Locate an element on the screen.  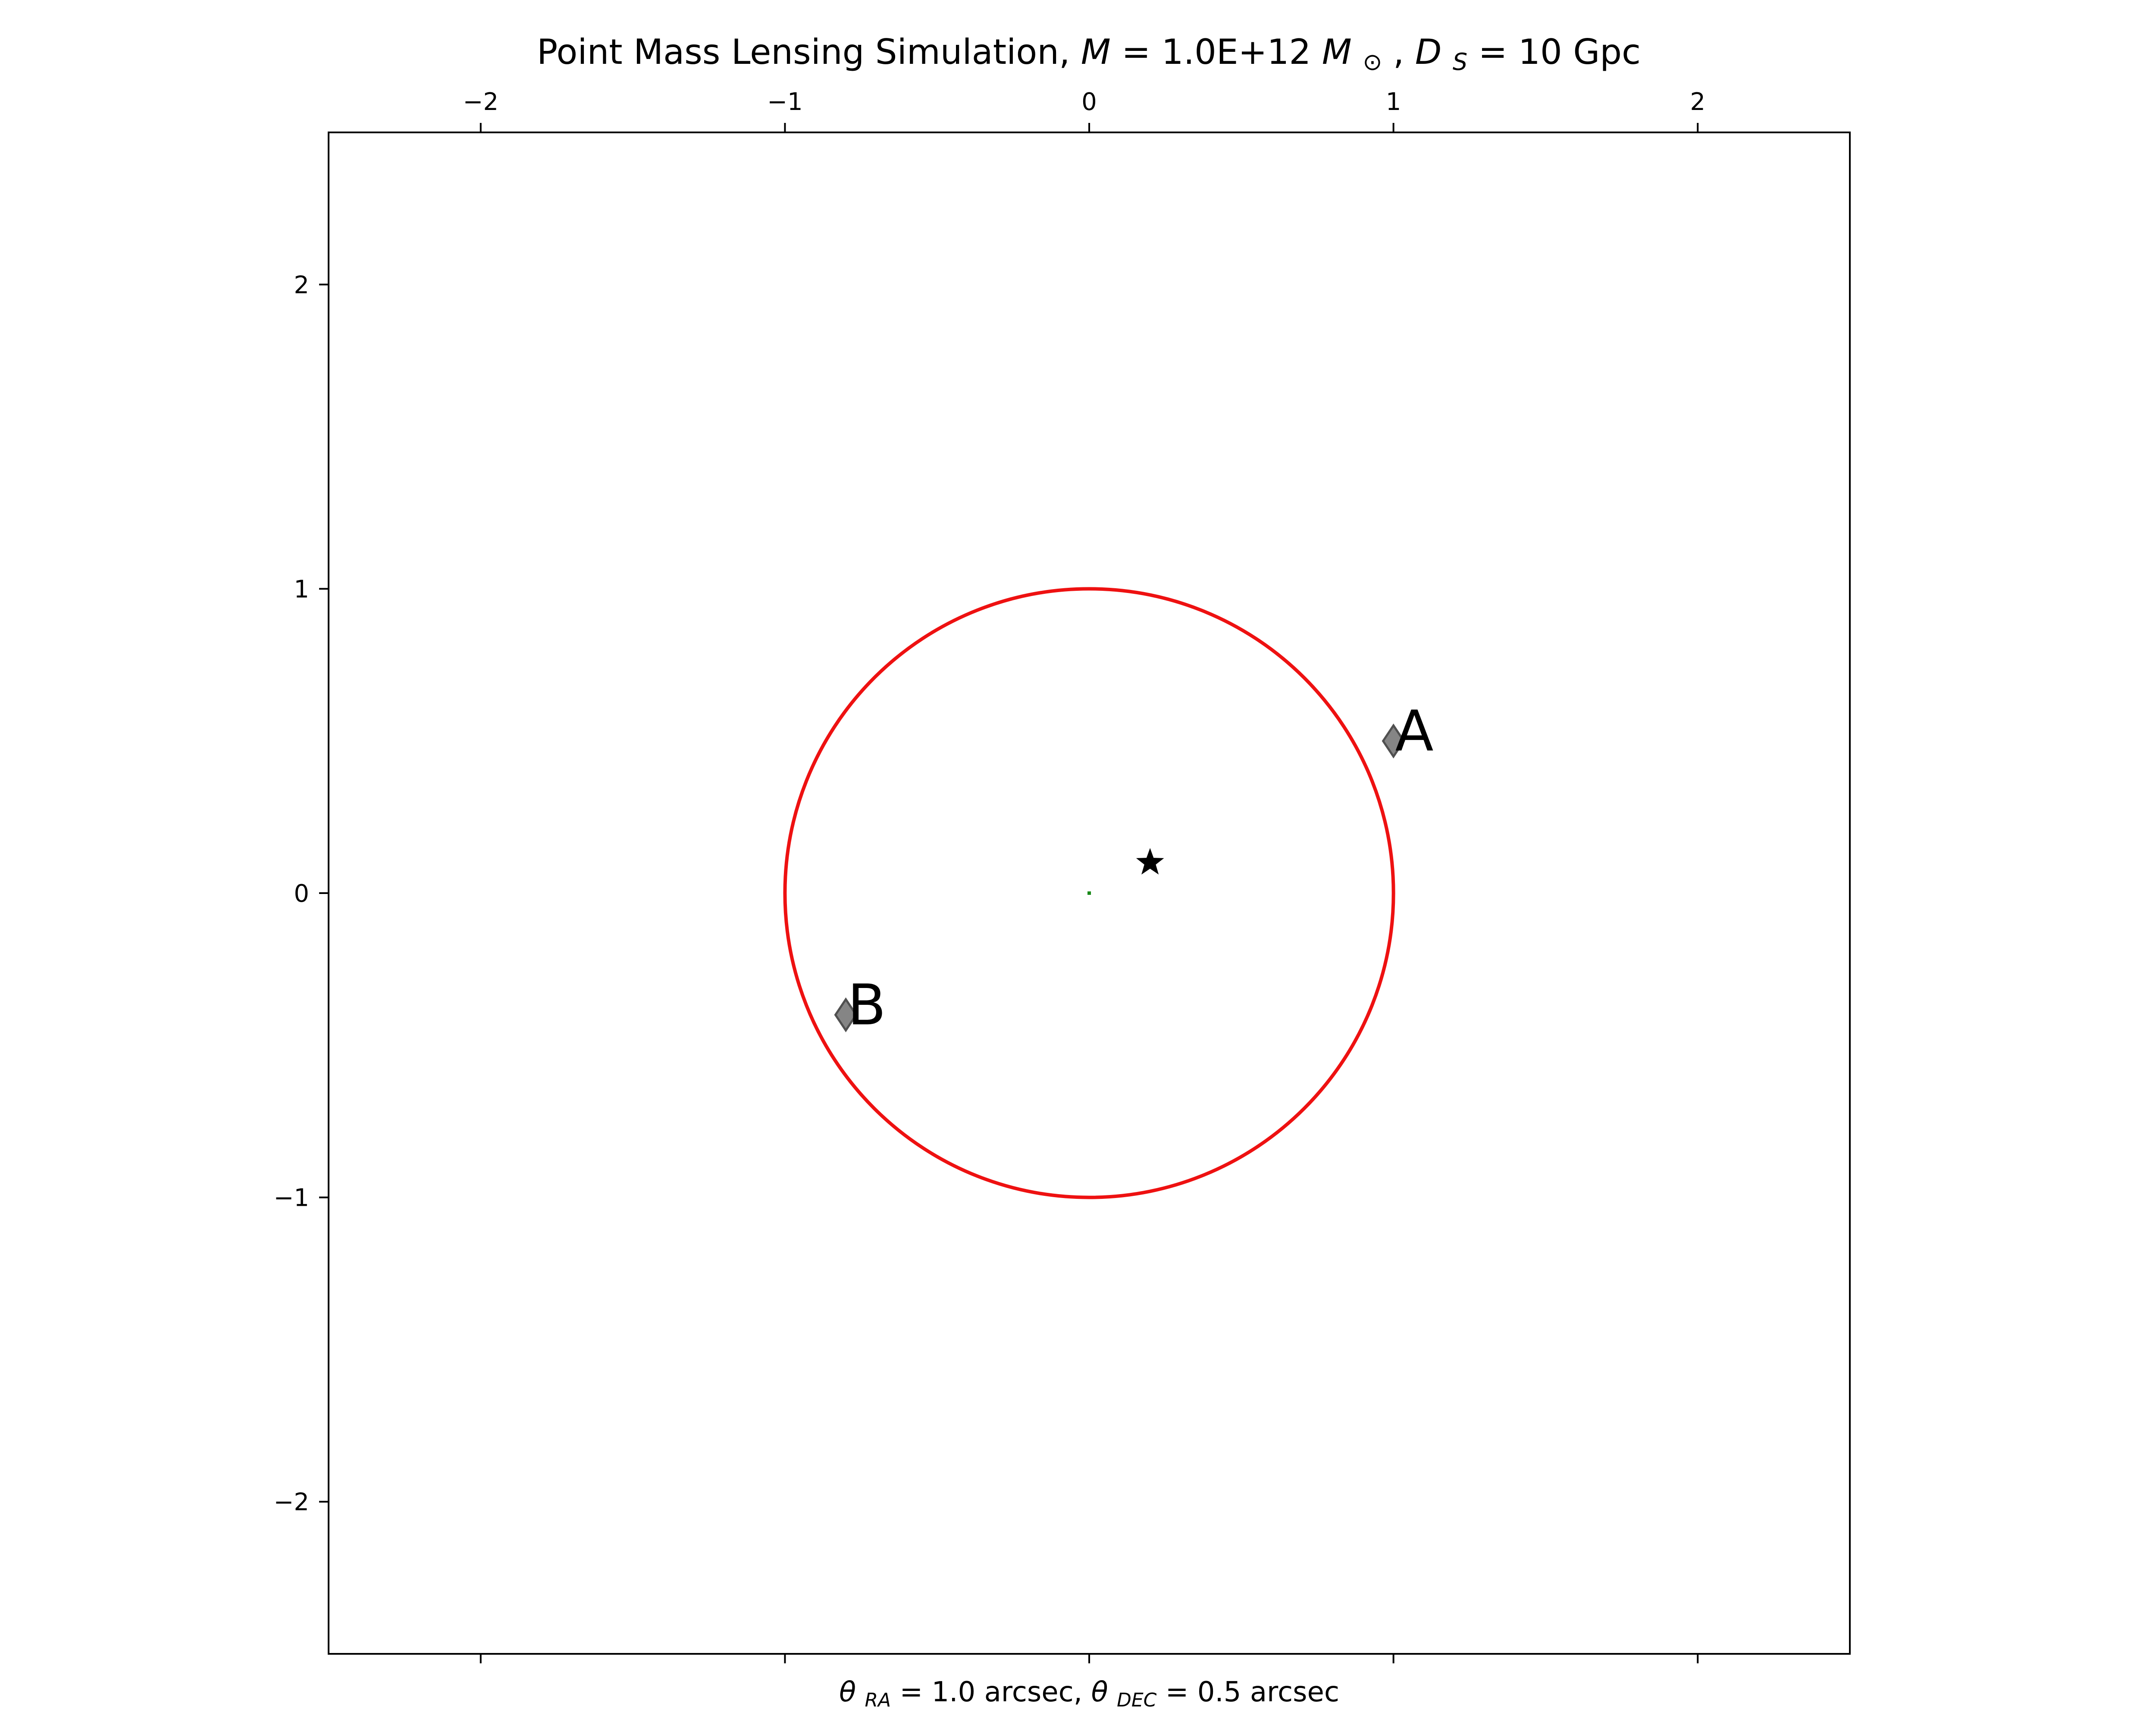
y-tick-label: −2 is located at coordinates (291, 1502).